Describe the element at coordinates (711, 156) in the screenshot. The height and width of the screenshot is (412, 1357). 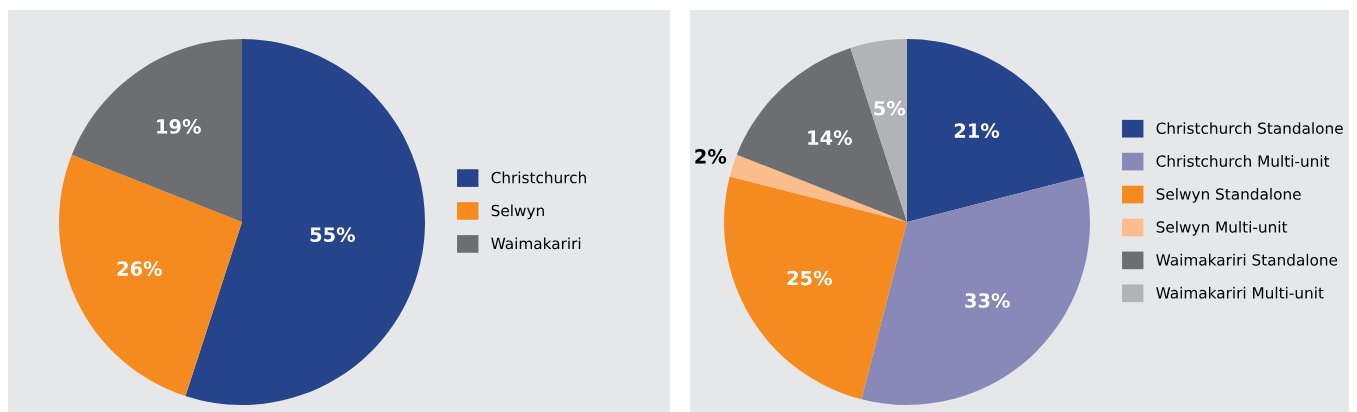
I see `data-label: 2%` at that location.